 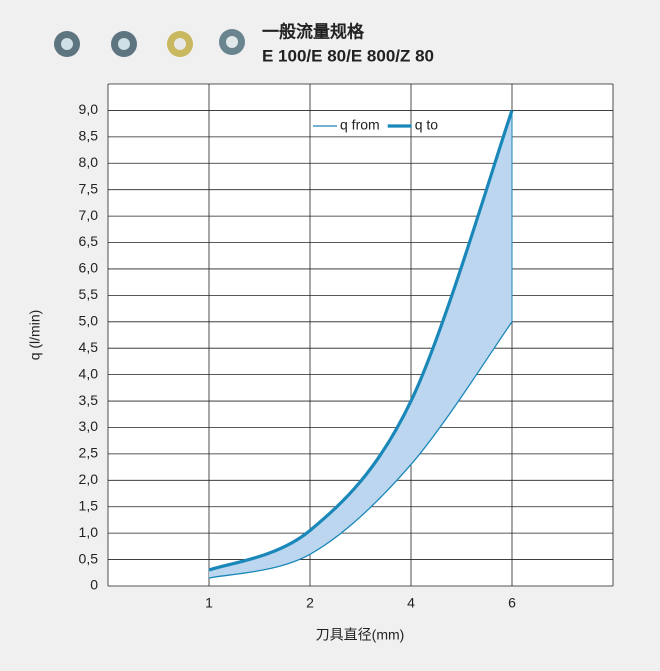 What do you see at coordinates (35, 335) in the screenshot?
I see `y-axis-label: q (l/min)` at bounding box center [35, 335].